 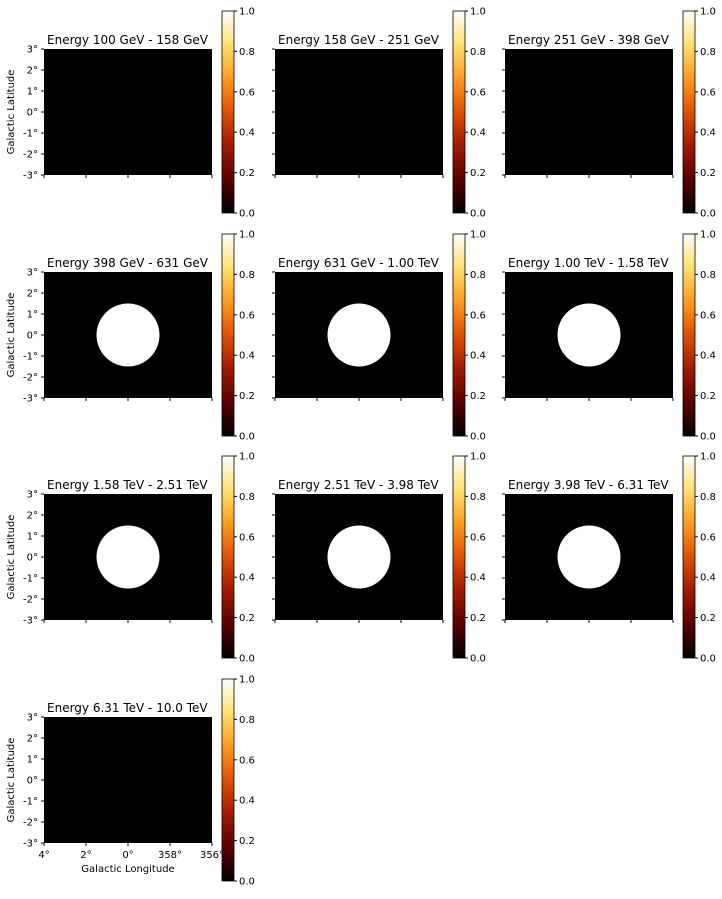 What do you see at coordinates (359, 263) in the screenshot?
I see `panel-title: Energy 631 GeV - 1.00 TeV` at bounding box center [359, 263].